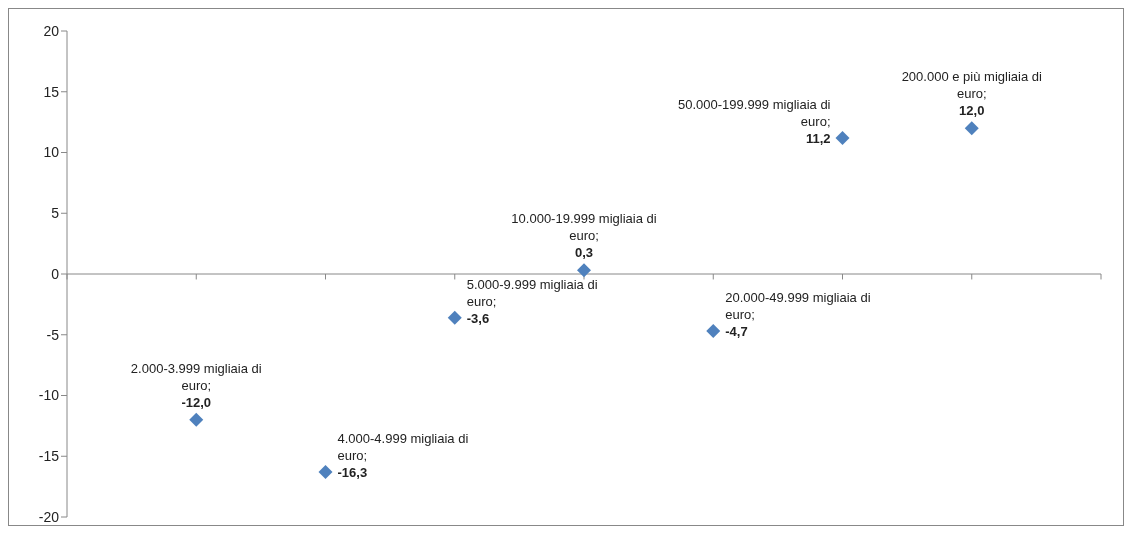 This screenshot has height=534, width=1132. What do you see at coordinates (49, 395) in the screenshot?
I see `y-tick-label: -10` at bounding box center [49, 395].